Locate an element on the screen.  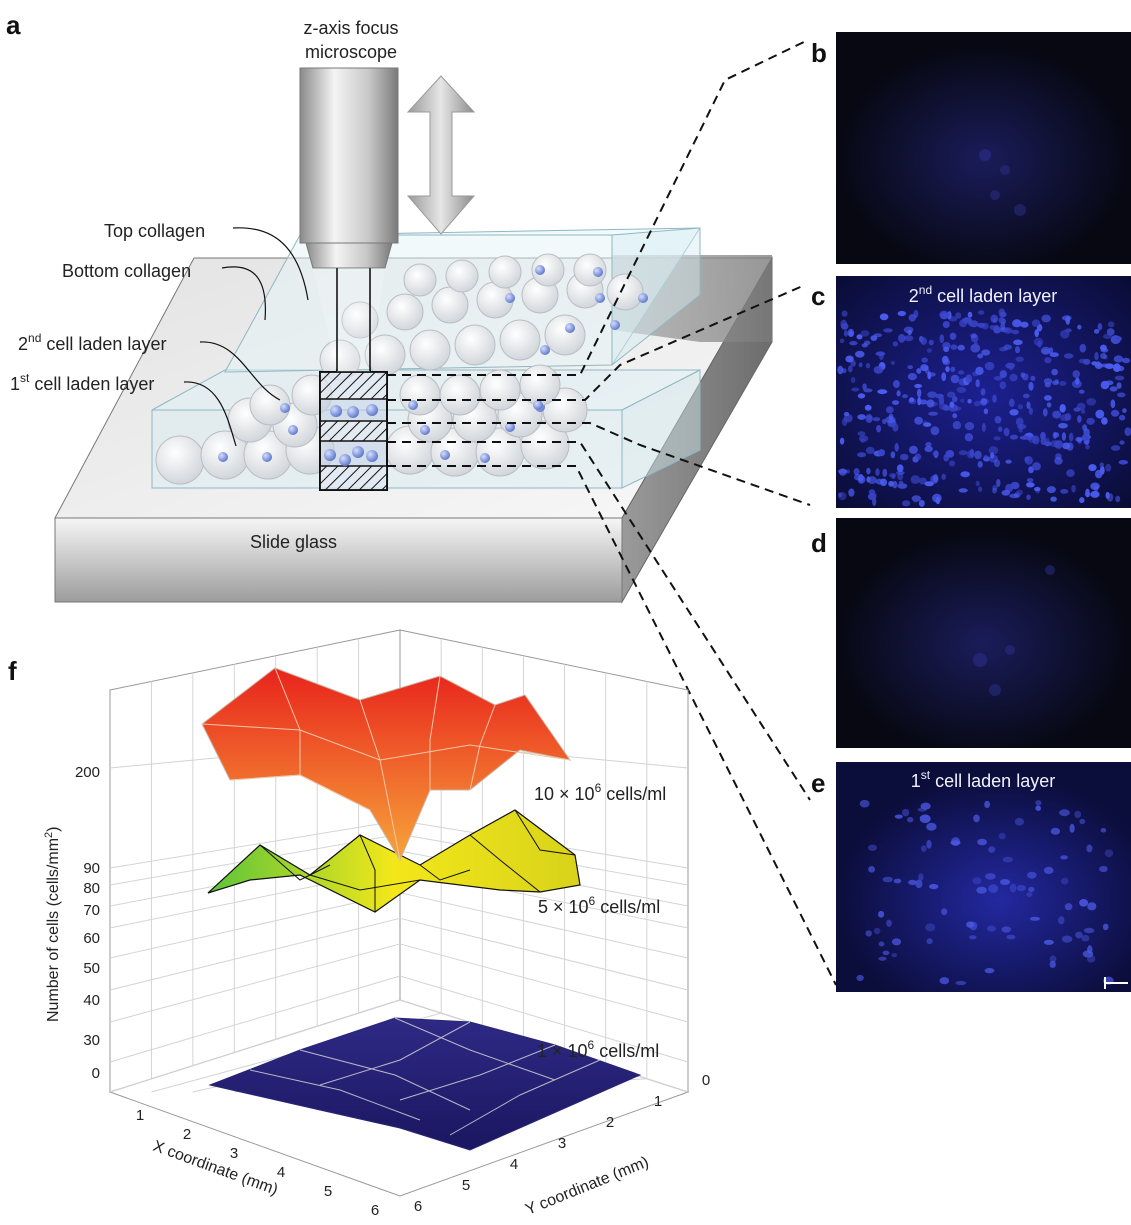
x-tick-label: 5 is located at coordinates (328, 1191).